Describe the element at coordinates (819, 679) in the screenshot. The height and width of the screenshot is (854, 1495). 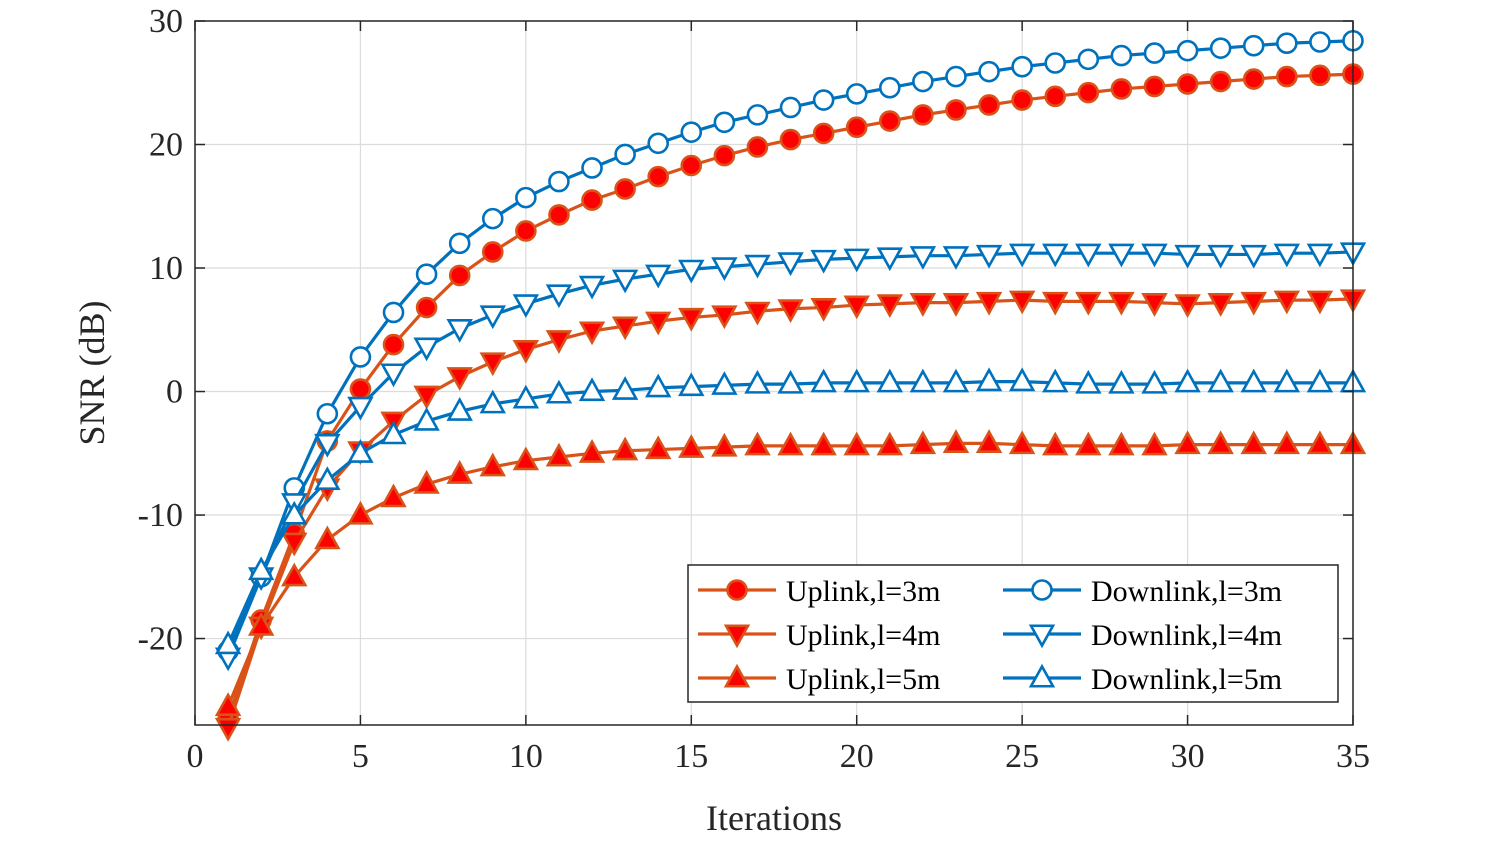
I see `legend-item: Uplink,l=5m` at that location.